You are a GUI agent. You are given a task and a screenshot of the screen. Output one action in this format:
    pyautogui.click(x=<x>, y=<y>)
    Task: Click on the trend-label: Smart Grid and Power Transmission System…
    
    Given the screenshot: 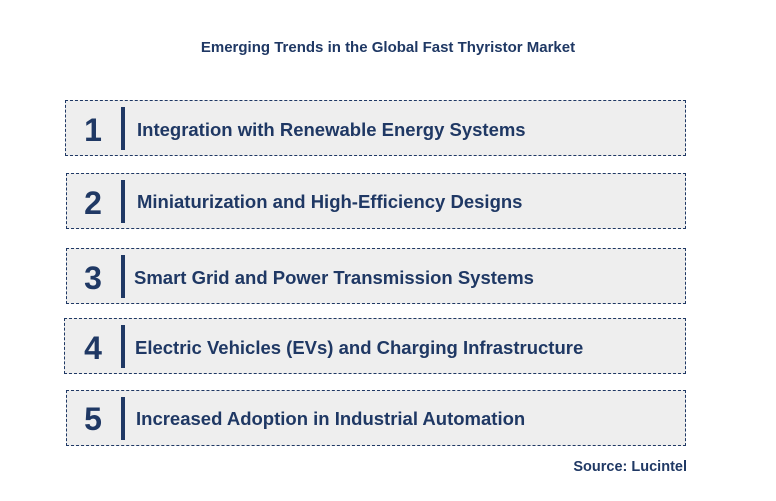 What is the action you would take?
    pyautogui.click(x=334, y=277)
    